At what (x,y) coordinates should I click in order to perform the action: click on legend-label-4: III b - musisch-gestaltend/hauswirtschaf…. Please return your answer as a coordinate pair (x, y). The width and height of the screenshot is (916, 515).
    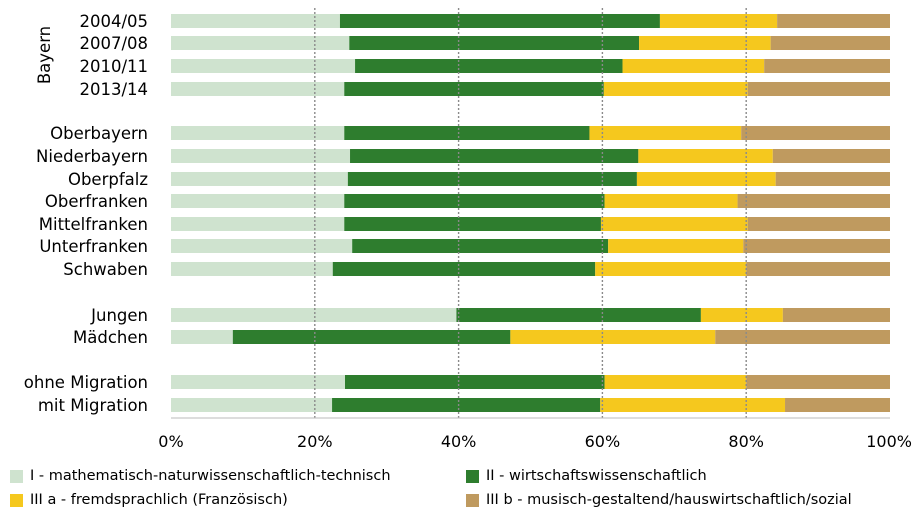
    Looking at the image, I should click on (669, 500).